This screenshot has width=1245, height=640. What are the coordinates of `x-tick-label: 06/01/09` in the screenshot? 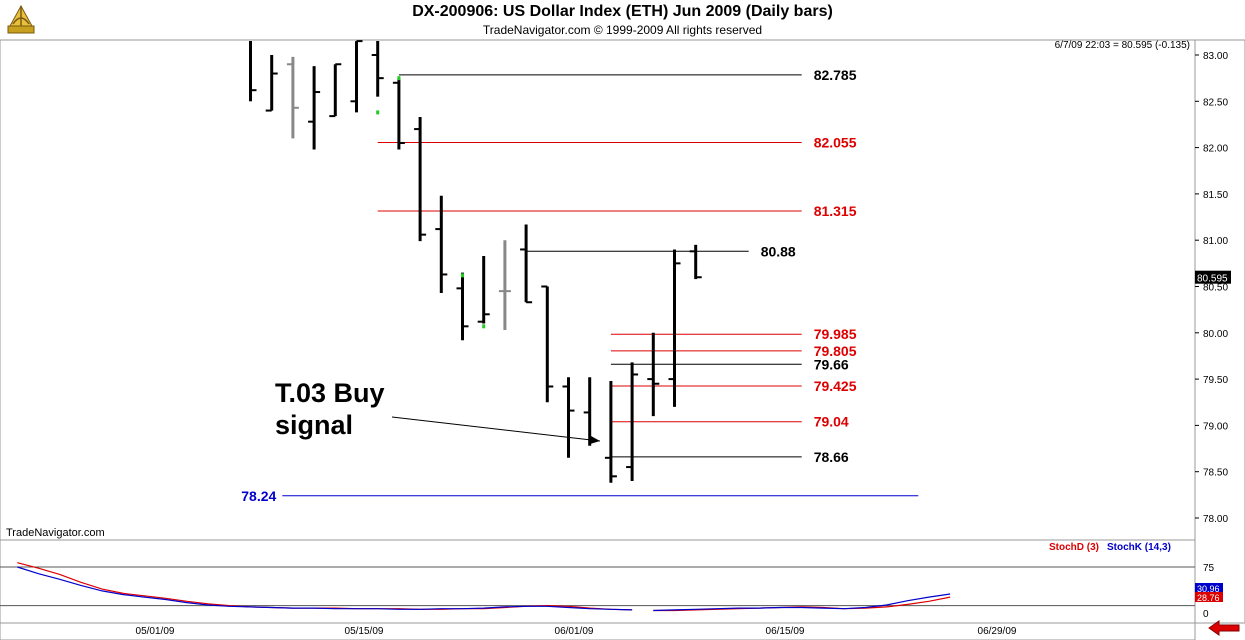 It's located at (574, 631).